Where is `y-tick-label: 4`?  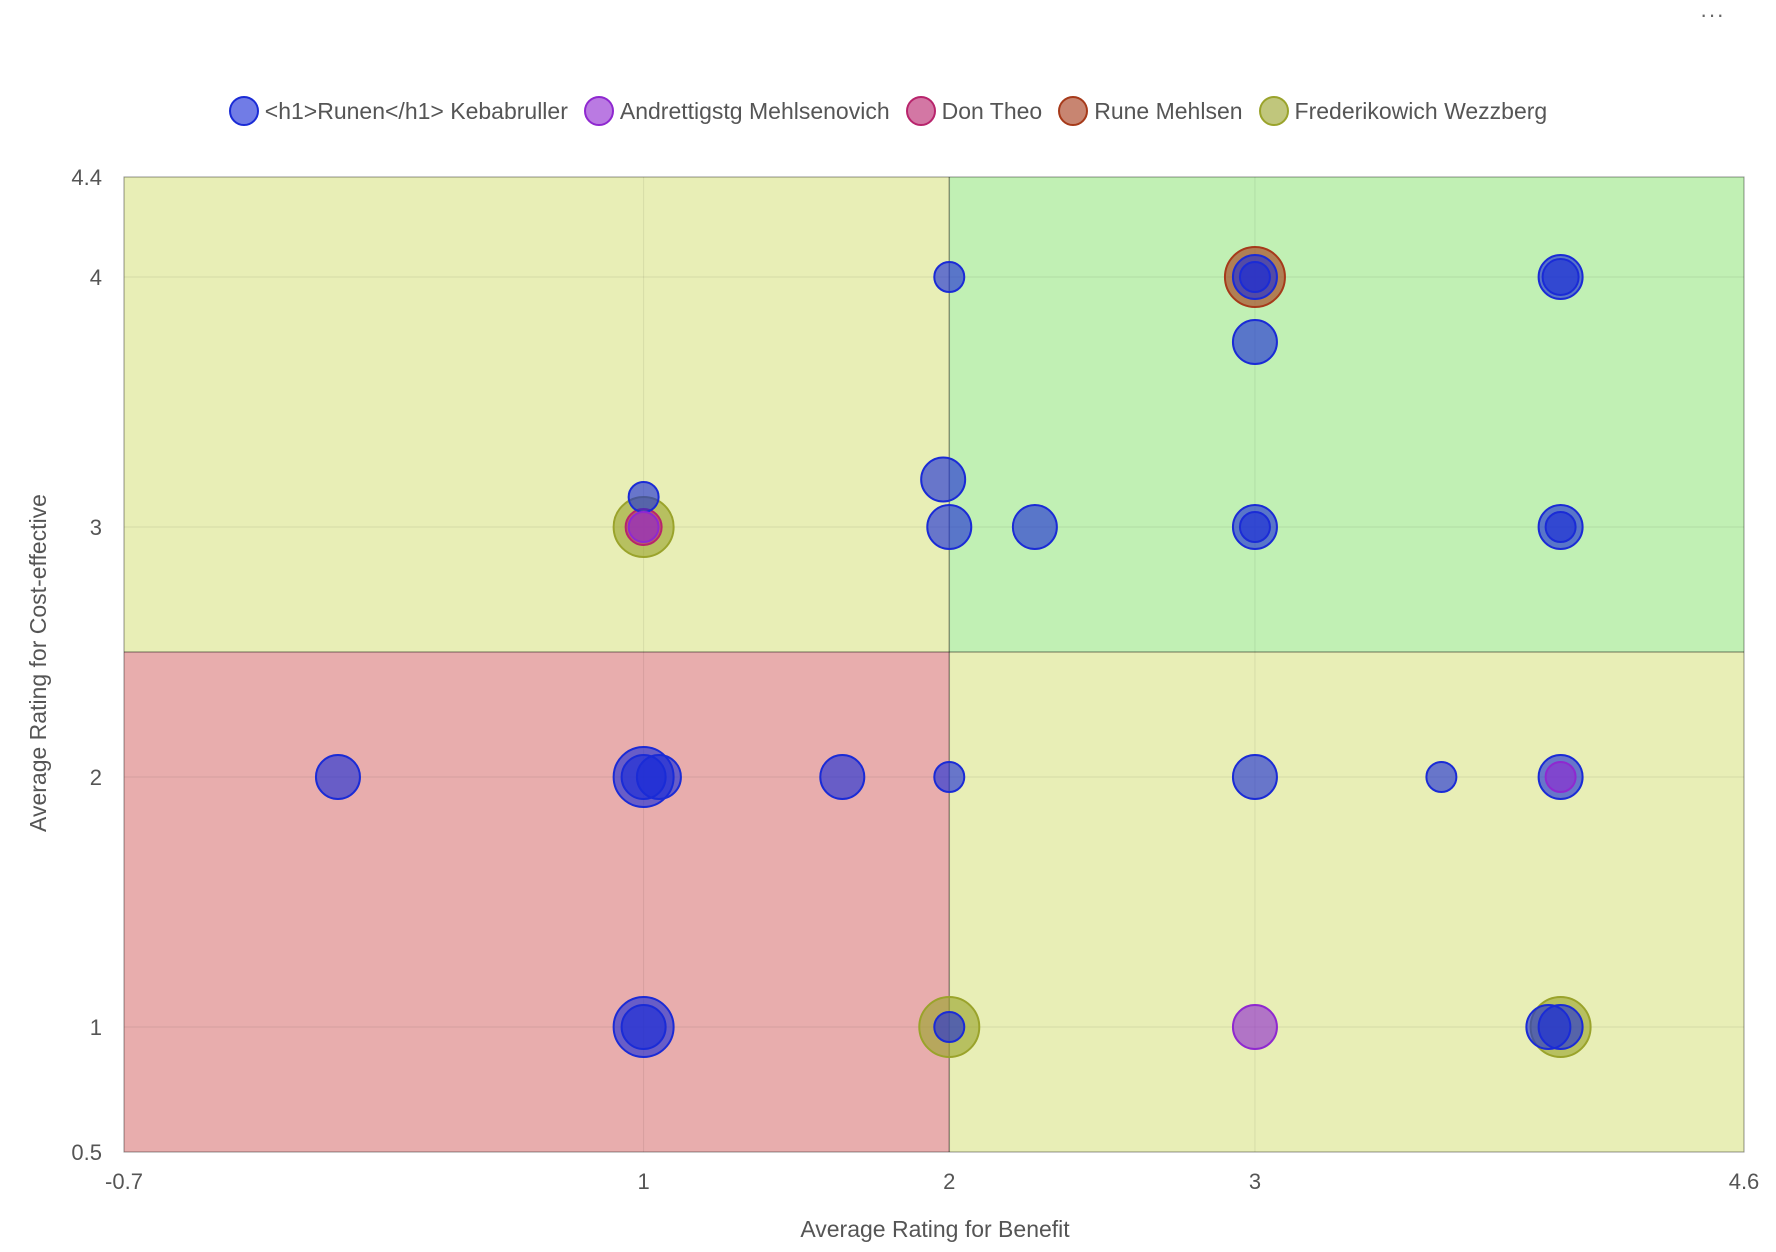 y-tick-label: 4 is located at coordinates (96, 277).